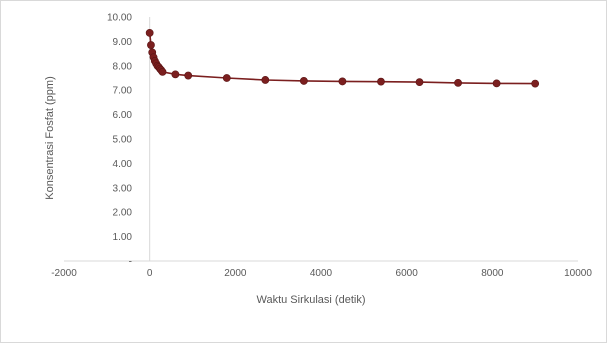 The height and width of the screenshot is (345, 609). Describe the element at coordinates (407, 273) in the screenshot. I see `x-tick-label: 6000` at that location.